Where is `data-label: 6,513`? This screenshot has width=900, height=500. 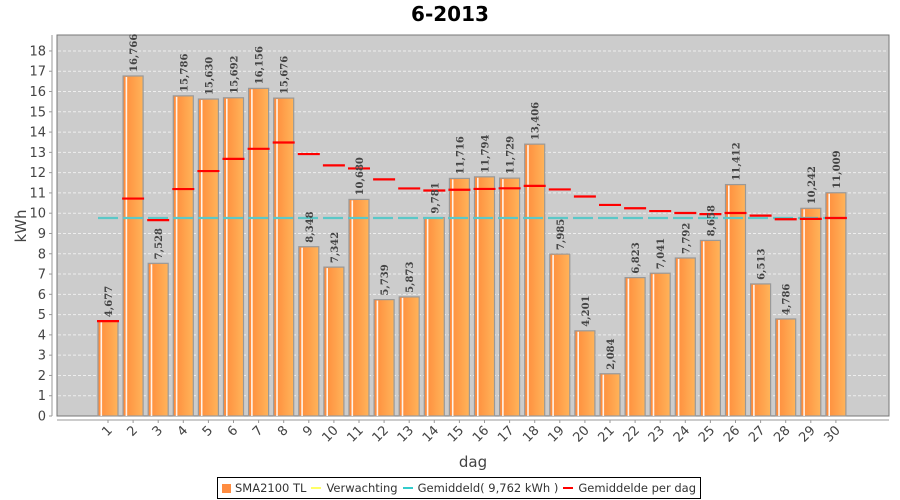 data-label: 6,513 is located at coordinates (762, 264).